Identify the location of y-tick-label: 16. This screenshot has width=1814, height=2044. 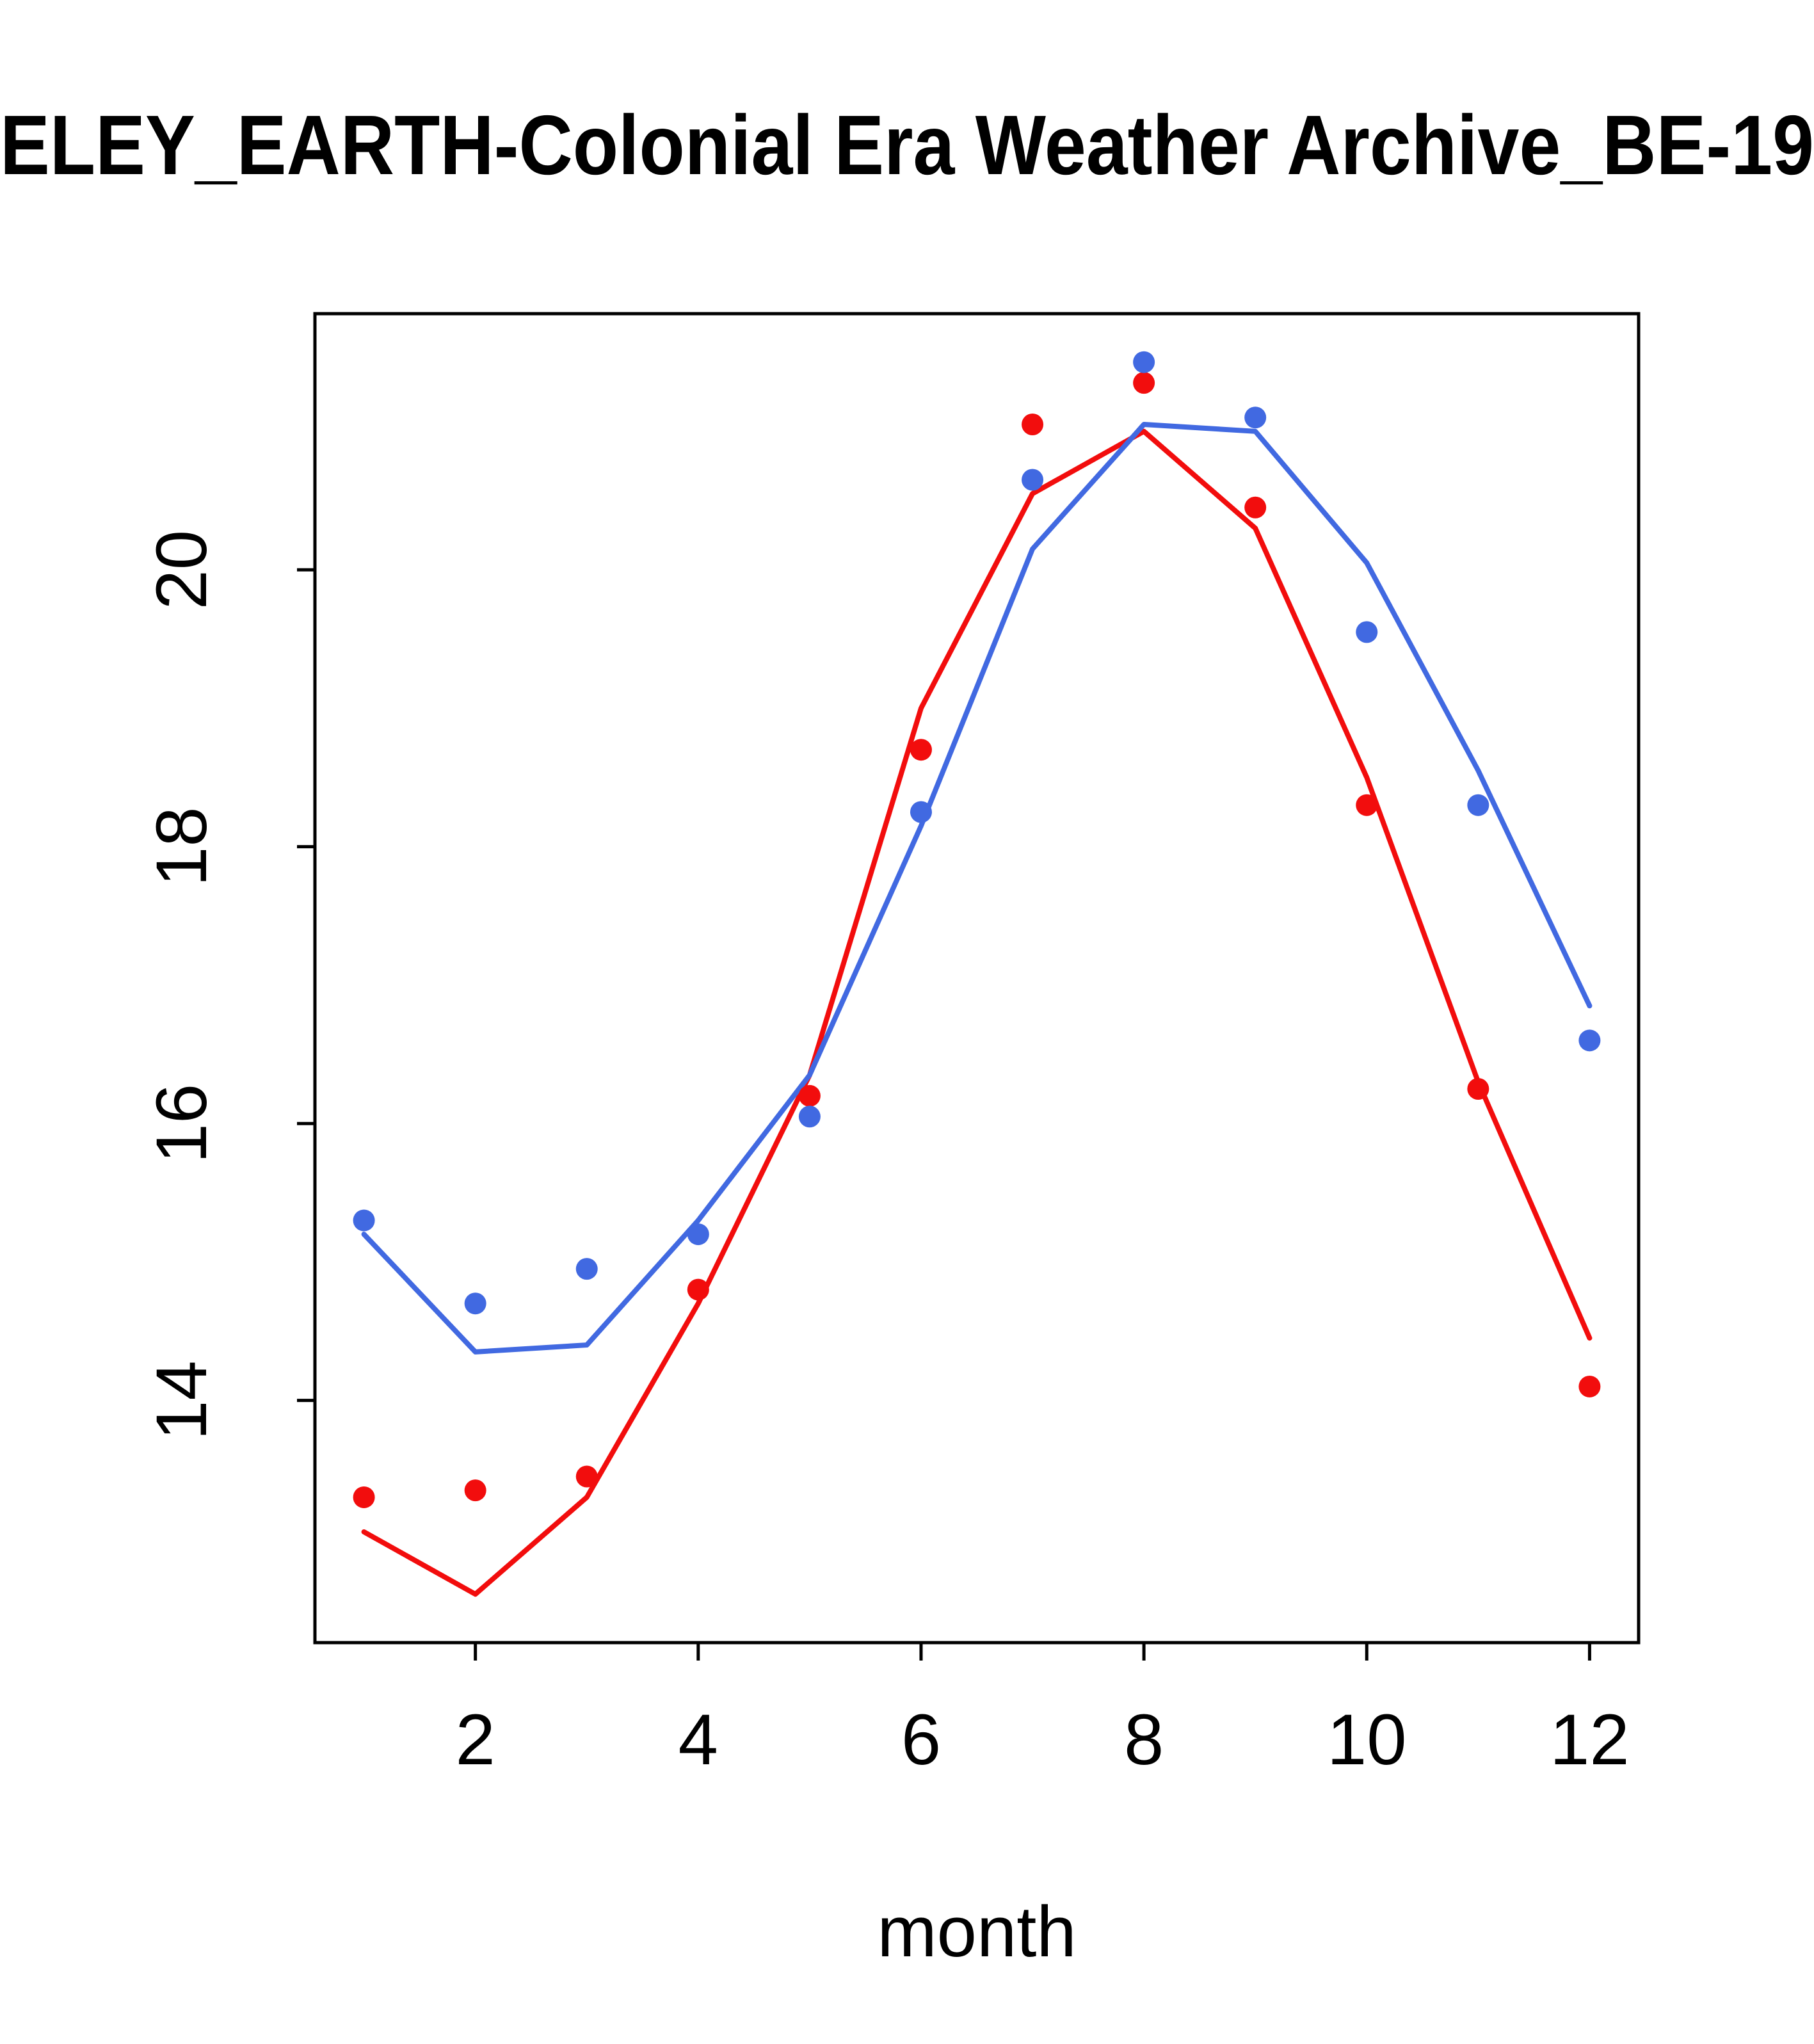
(181, 1124).